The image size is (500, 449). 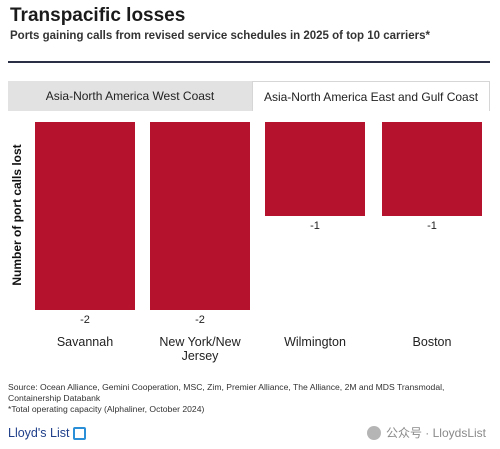 What do you see at coordinates (373, 432) in the screenshot?
I see `wechat-icon` at bounding box center [373, 432].